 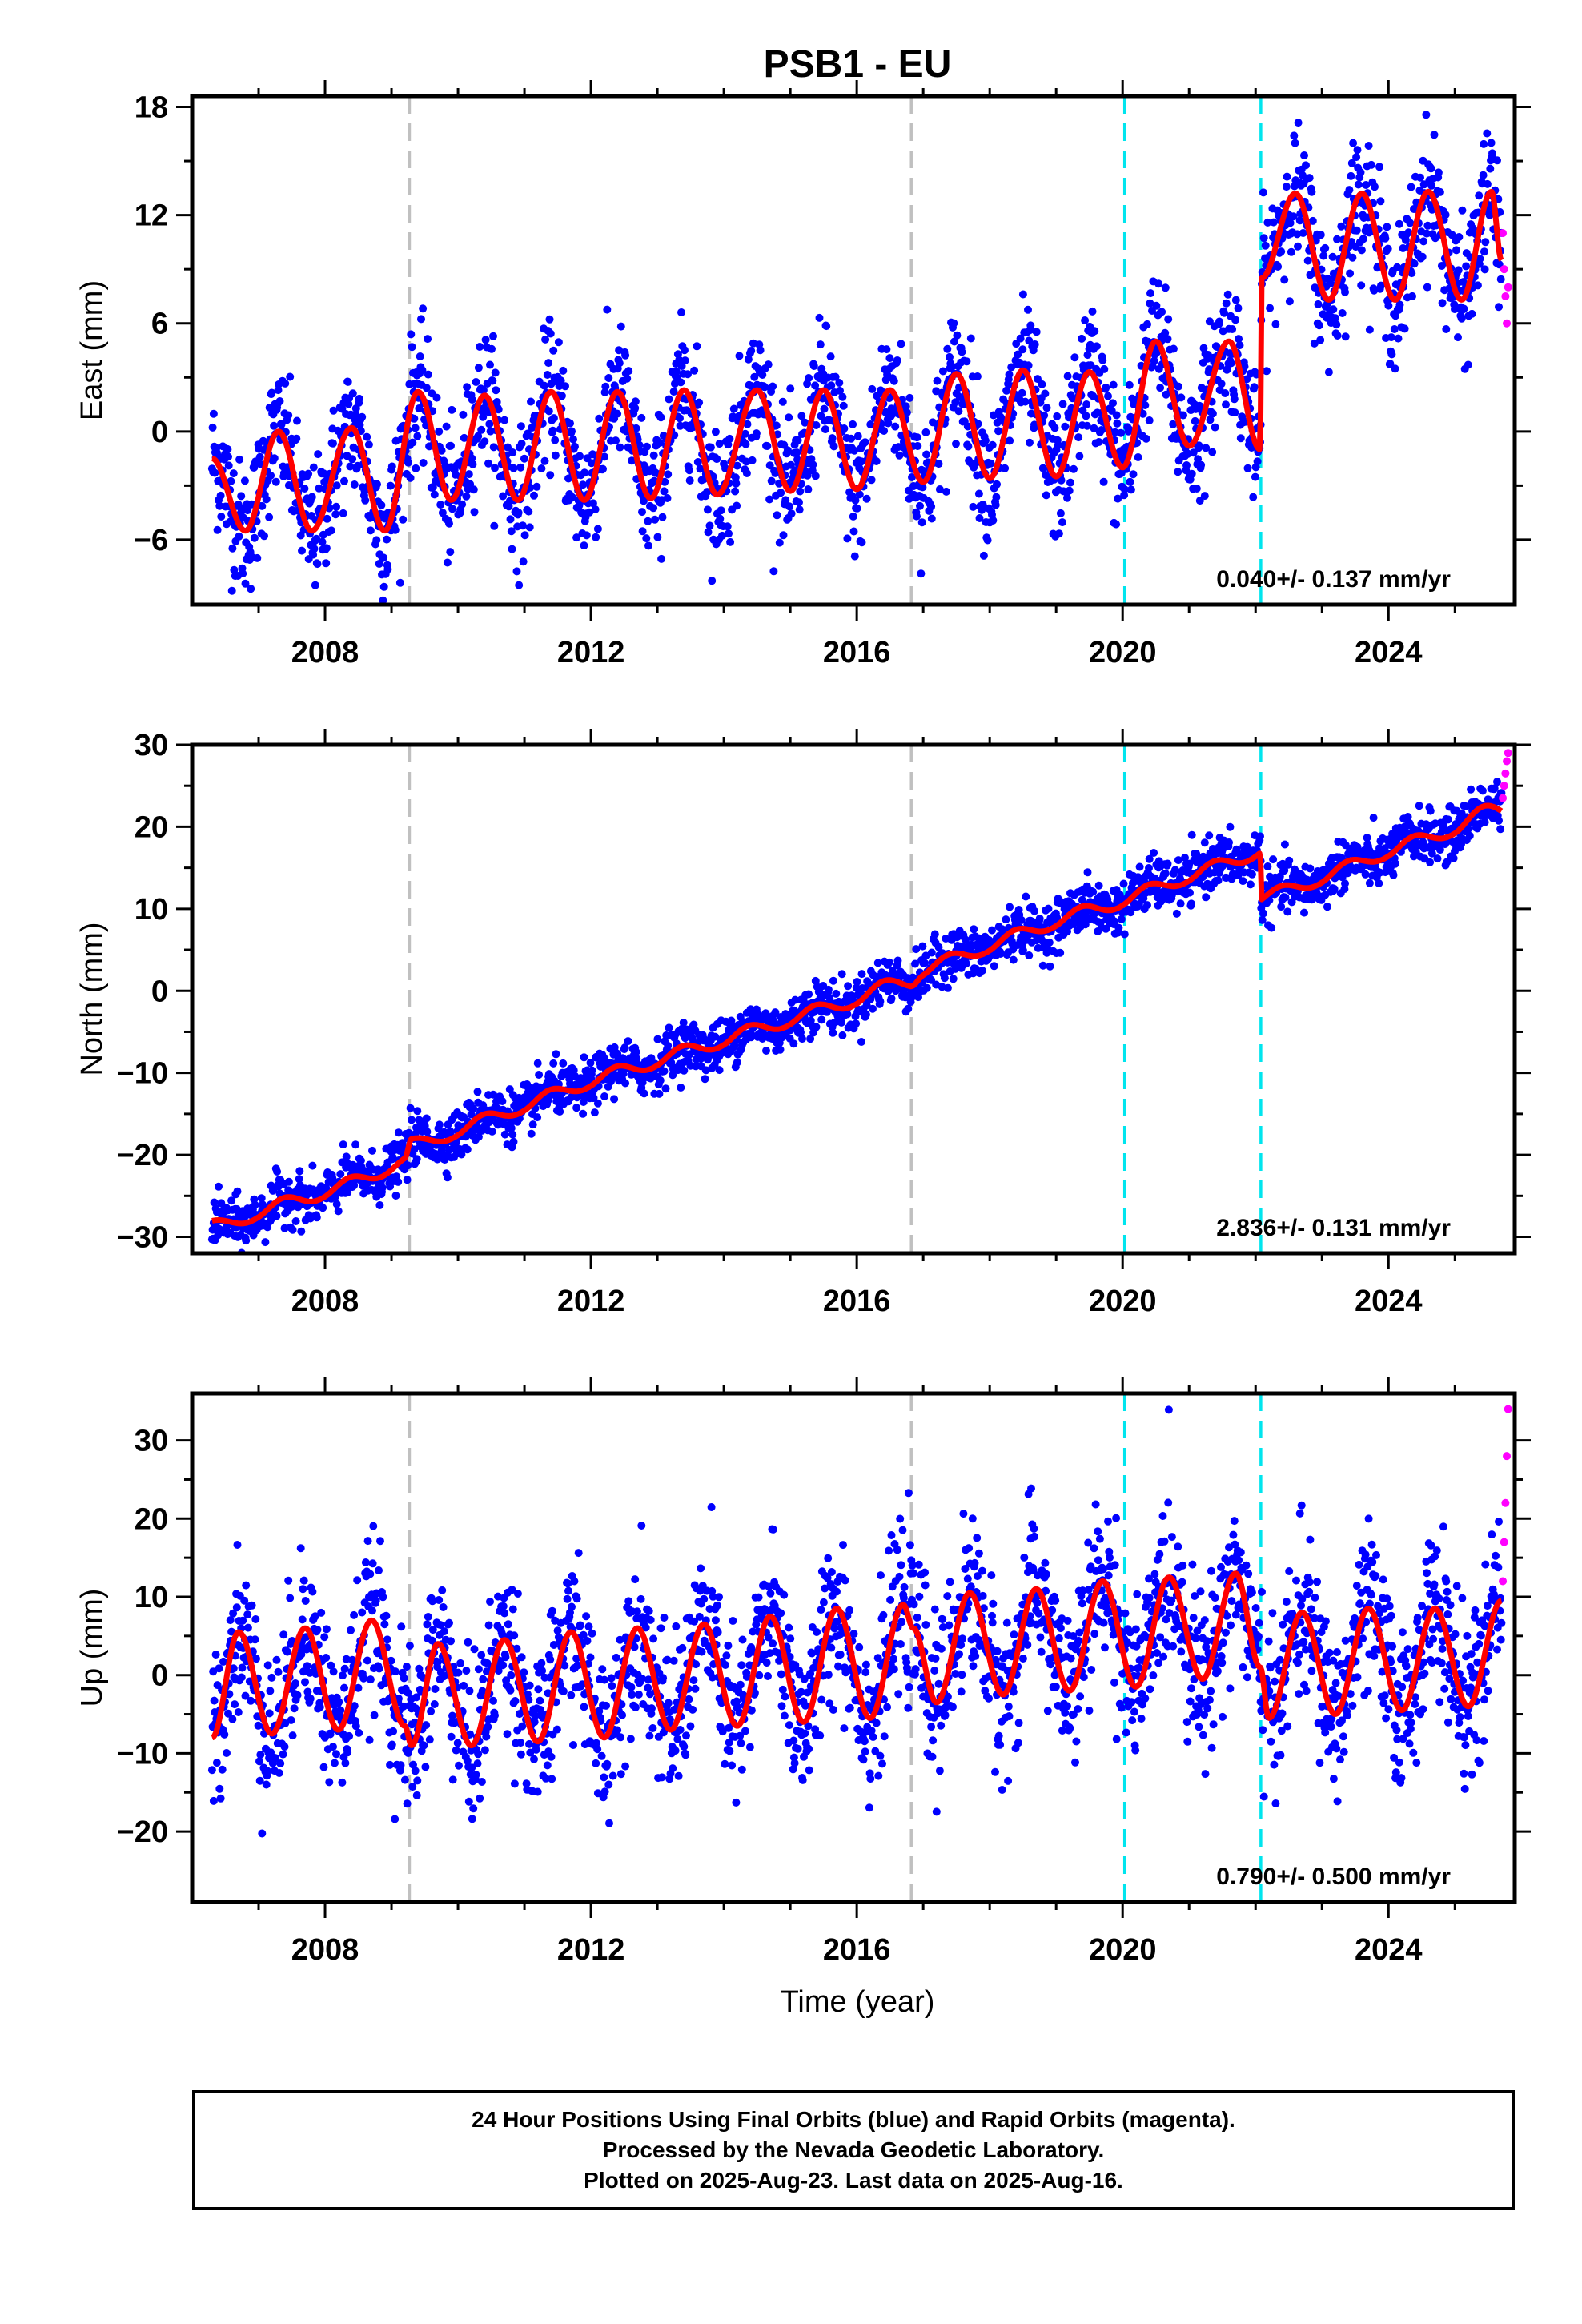 I want to click on y-tick-label: −30, so click(x=142, y=1238).